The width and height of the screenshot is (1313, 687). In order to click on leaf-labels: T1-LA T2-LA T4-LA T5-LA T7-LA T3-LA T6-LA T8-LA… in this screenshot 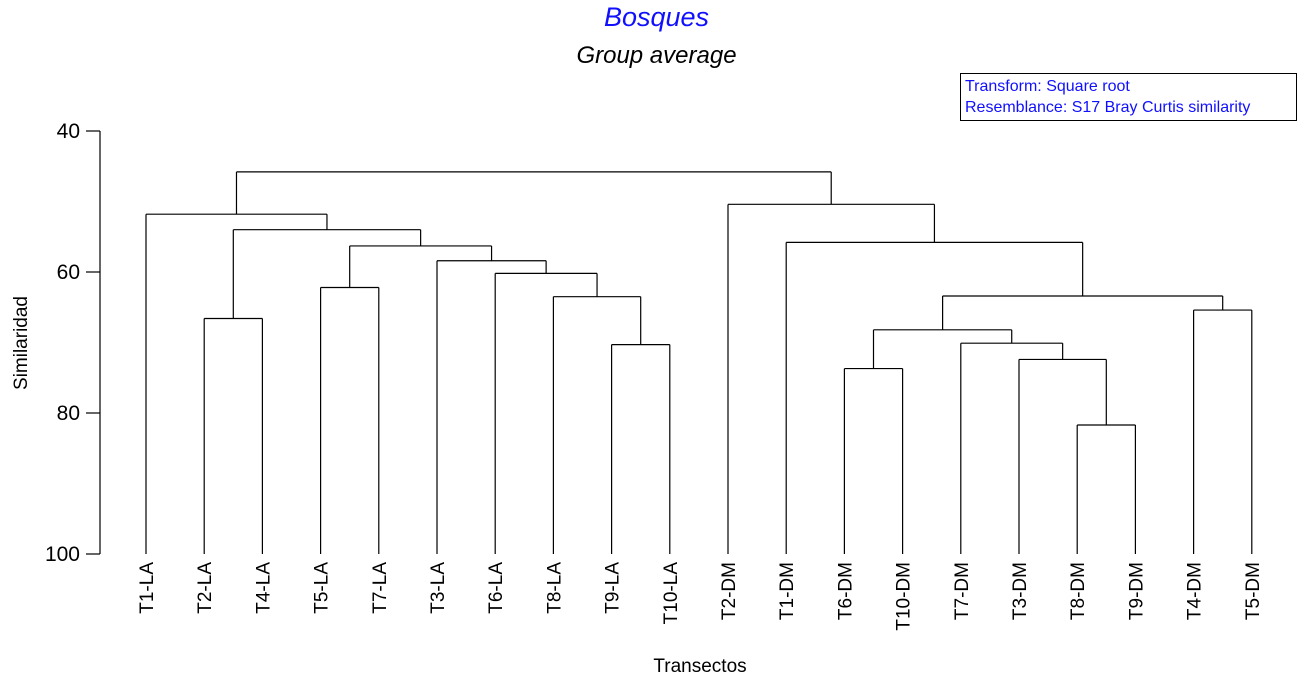, I will do `click(700, 596)`.